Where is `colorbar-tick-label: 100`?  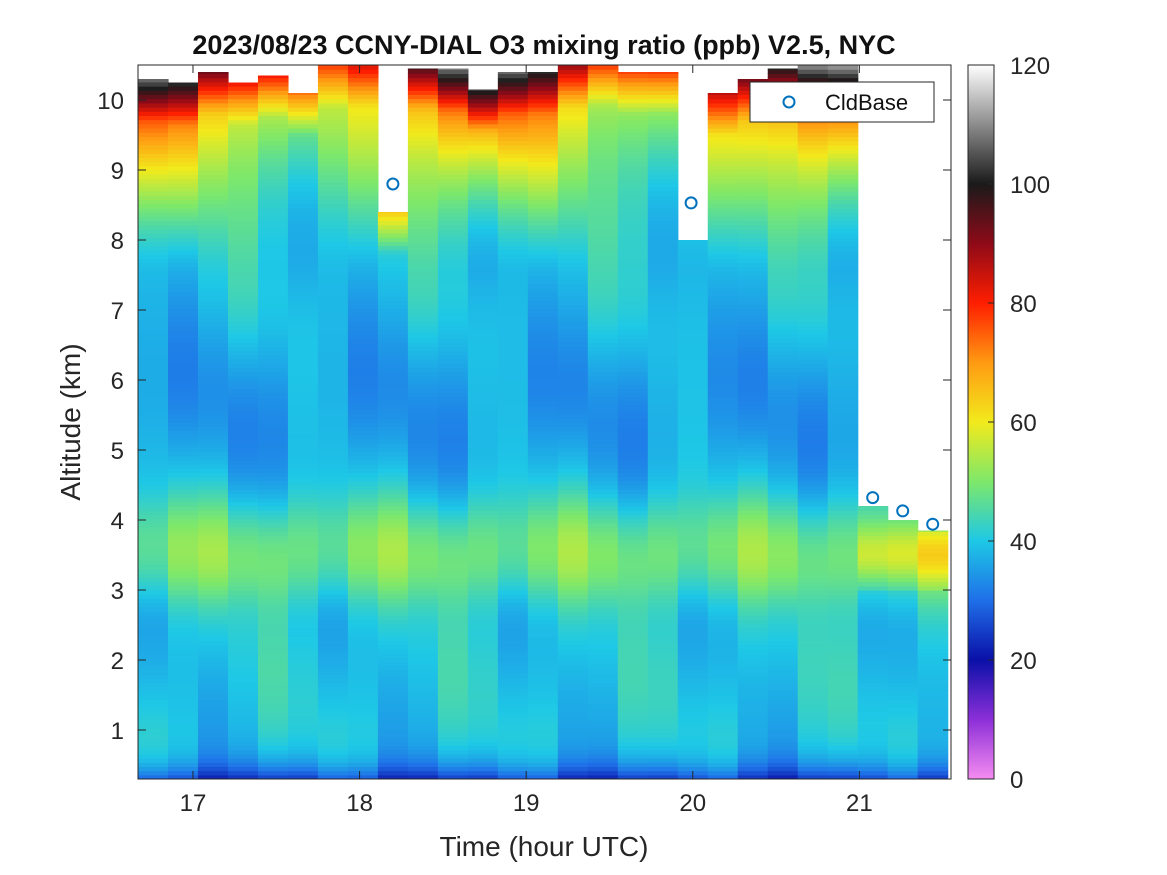
colorbar-tick-label: 100 is located at coordinates (1030, 185).